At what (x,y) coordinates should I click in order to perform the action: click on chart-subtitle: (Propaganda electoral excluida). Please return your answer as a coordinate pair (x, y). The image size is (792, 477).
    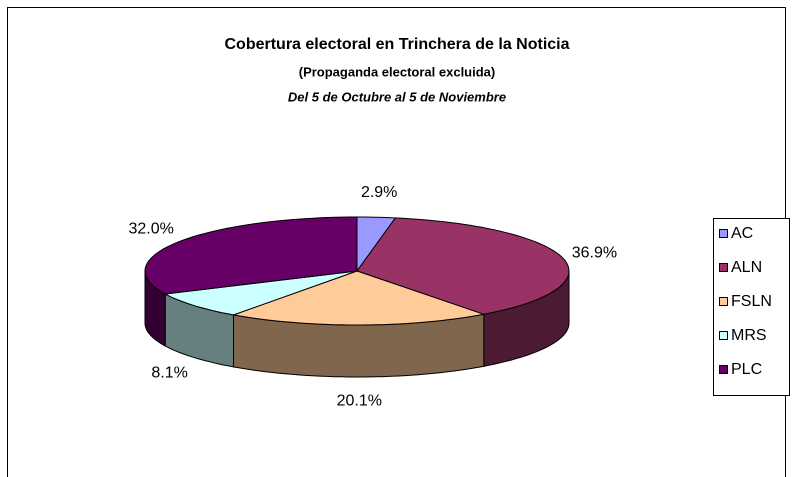
    Looking at the image, I should click on (397, 71).